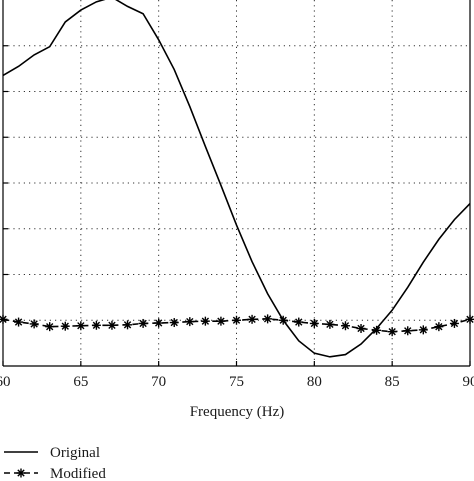 This screenshot has height=481, width=474. What do you see at coordinates (78, 473) in the screenshot?
I see `legend-modified-label: Modified` at bounding box center [78, 473].